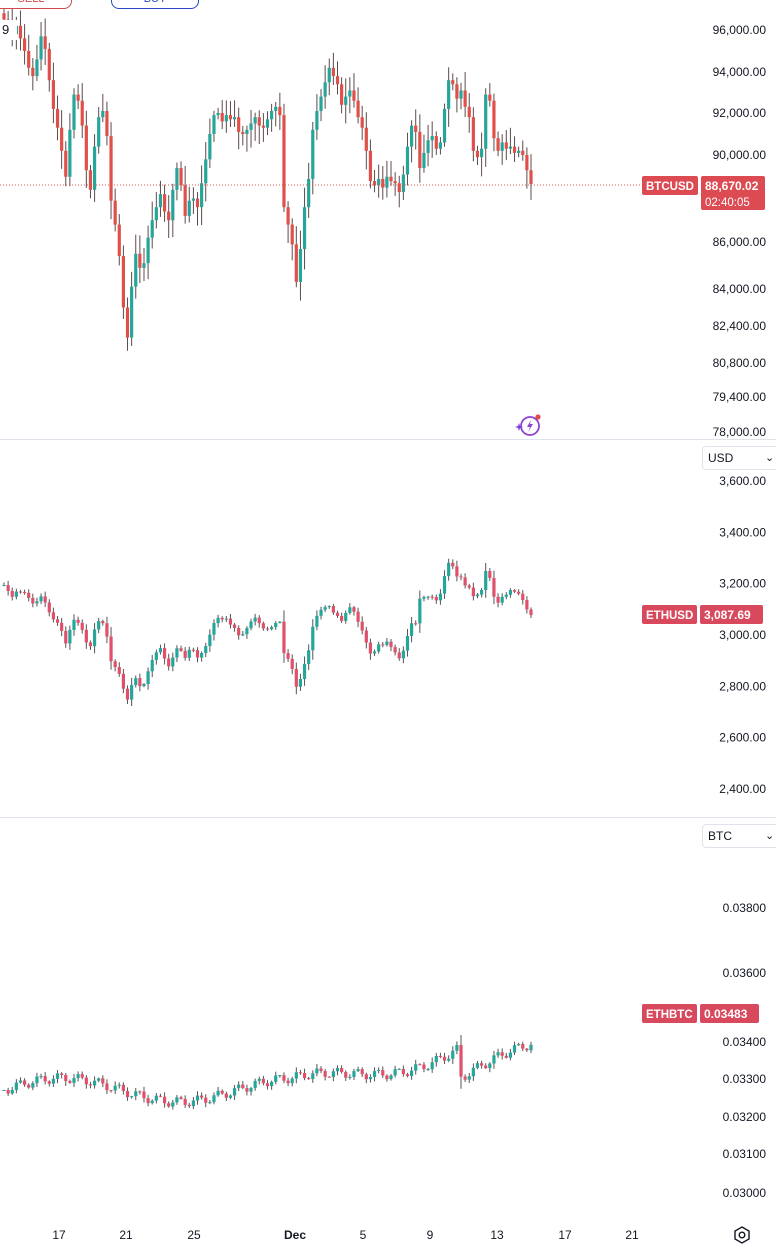 This screenshot has height=1245, width=776. What do you see at coordinates (740, 289) in the screenshot?
I see `price-tick-label: 84,000.00` at bounding box center [740, 289].